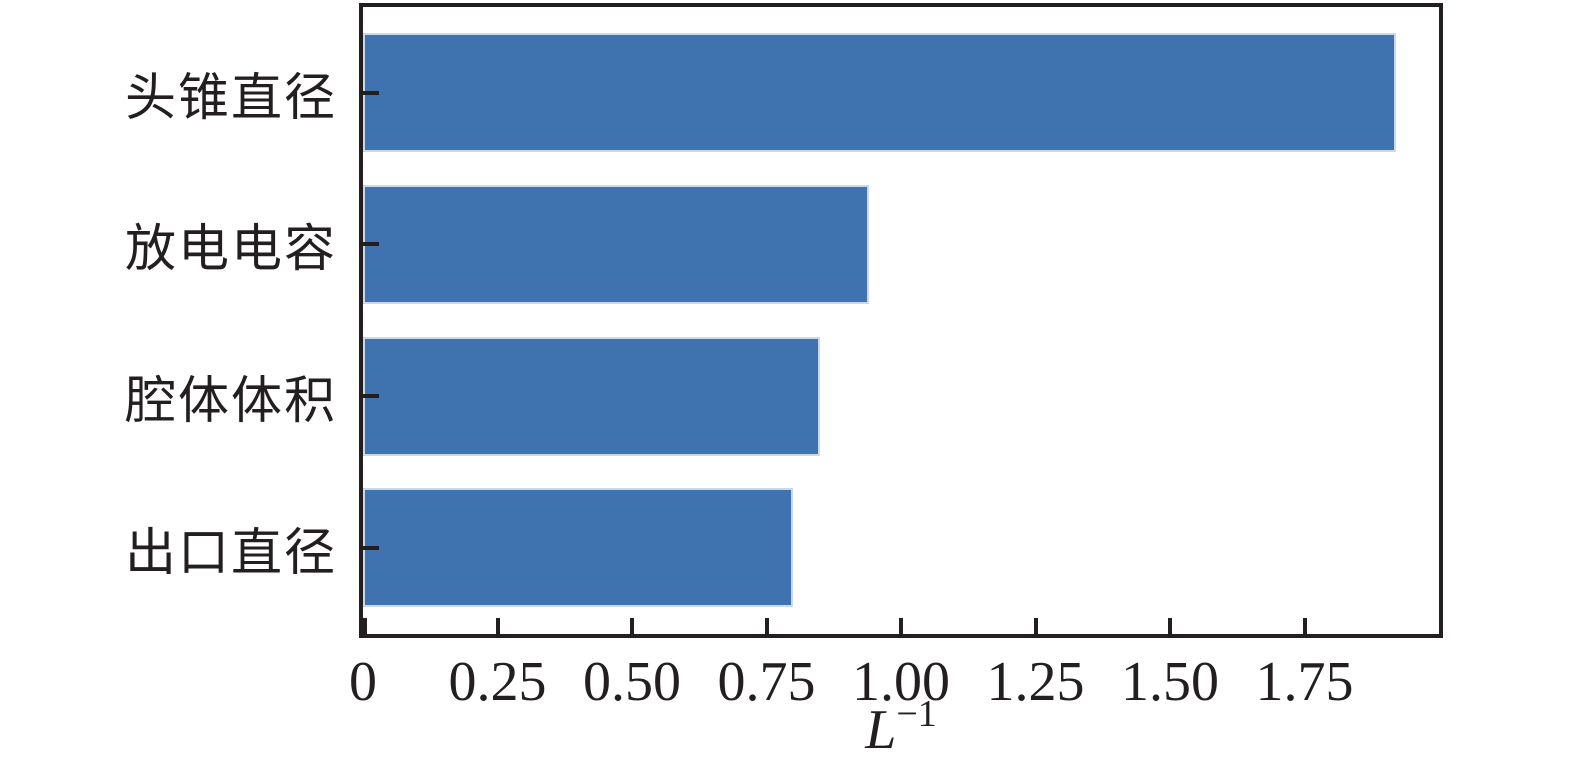  Describe the element at coordinates (766, 682) in the screenshot. I see `x-tick-label-0.75: 0.75` at that location.